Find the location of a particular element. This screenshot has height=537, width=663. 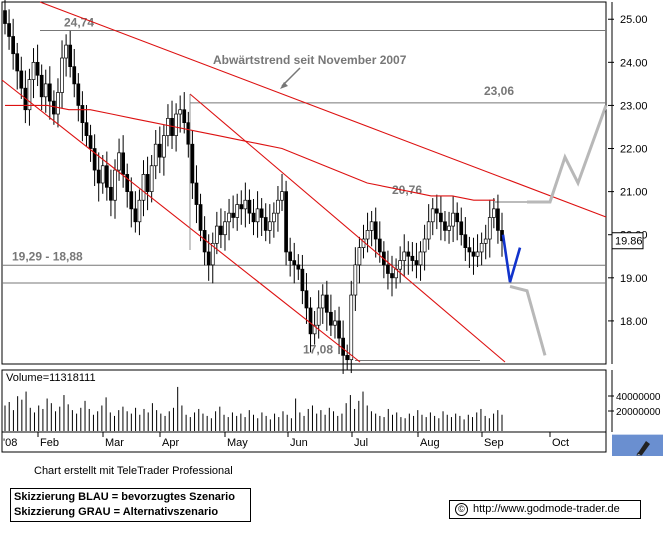

time-tick-label: Jun is located at coordinates (299, 443).